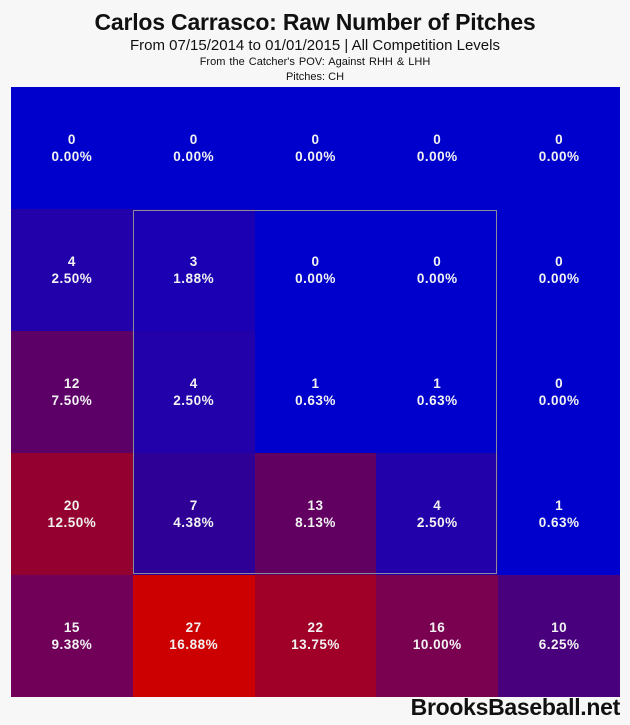  I want to click on cell-count: 12, so click(71, 383).